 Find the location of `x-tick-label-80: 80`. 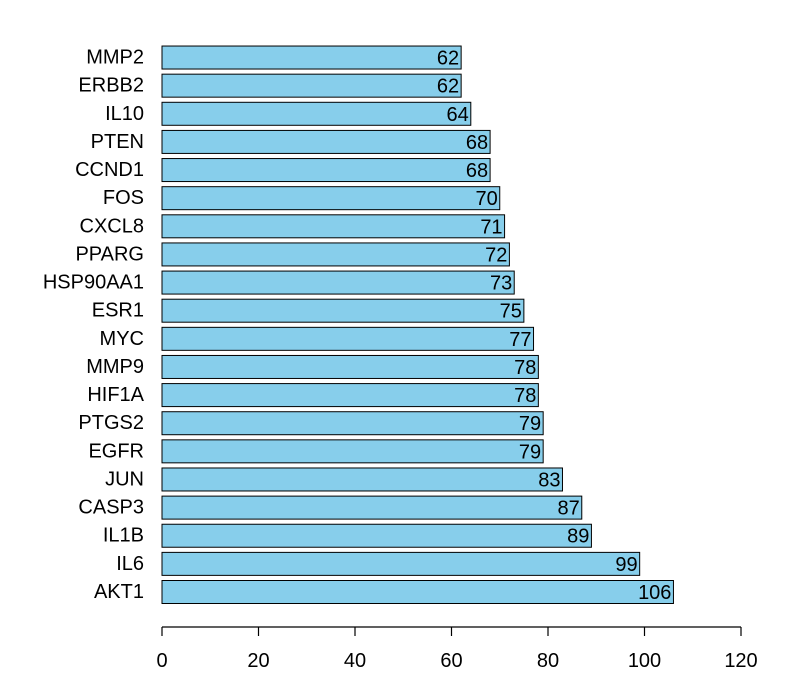

x-tick-label-80: 80 is located at coordinates (548, 661).